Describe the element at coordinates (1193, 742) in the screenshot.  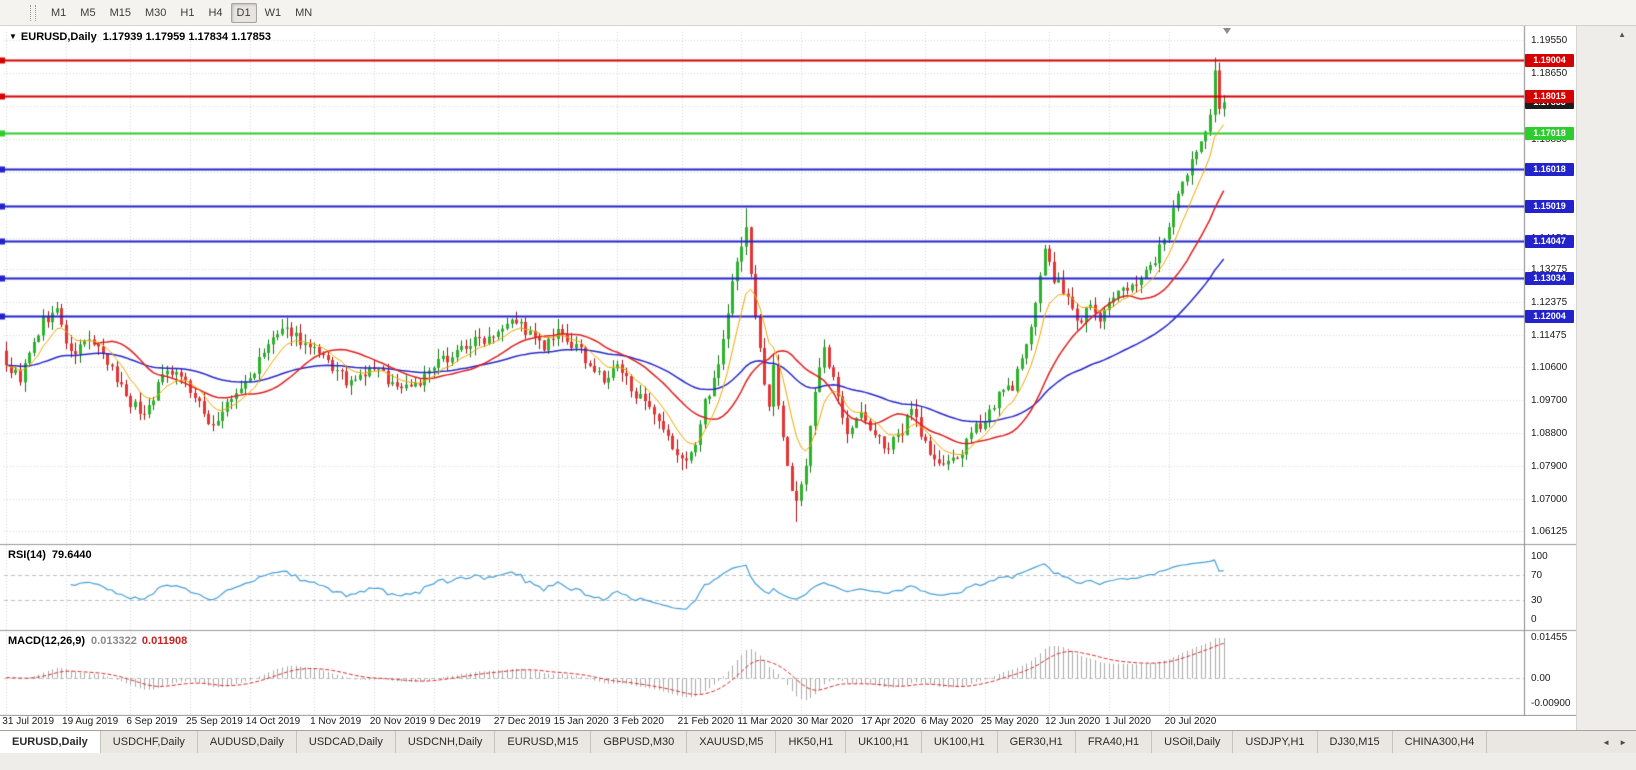
I see `chart-tab-usoil-daily: USOil,Daily` at that location.